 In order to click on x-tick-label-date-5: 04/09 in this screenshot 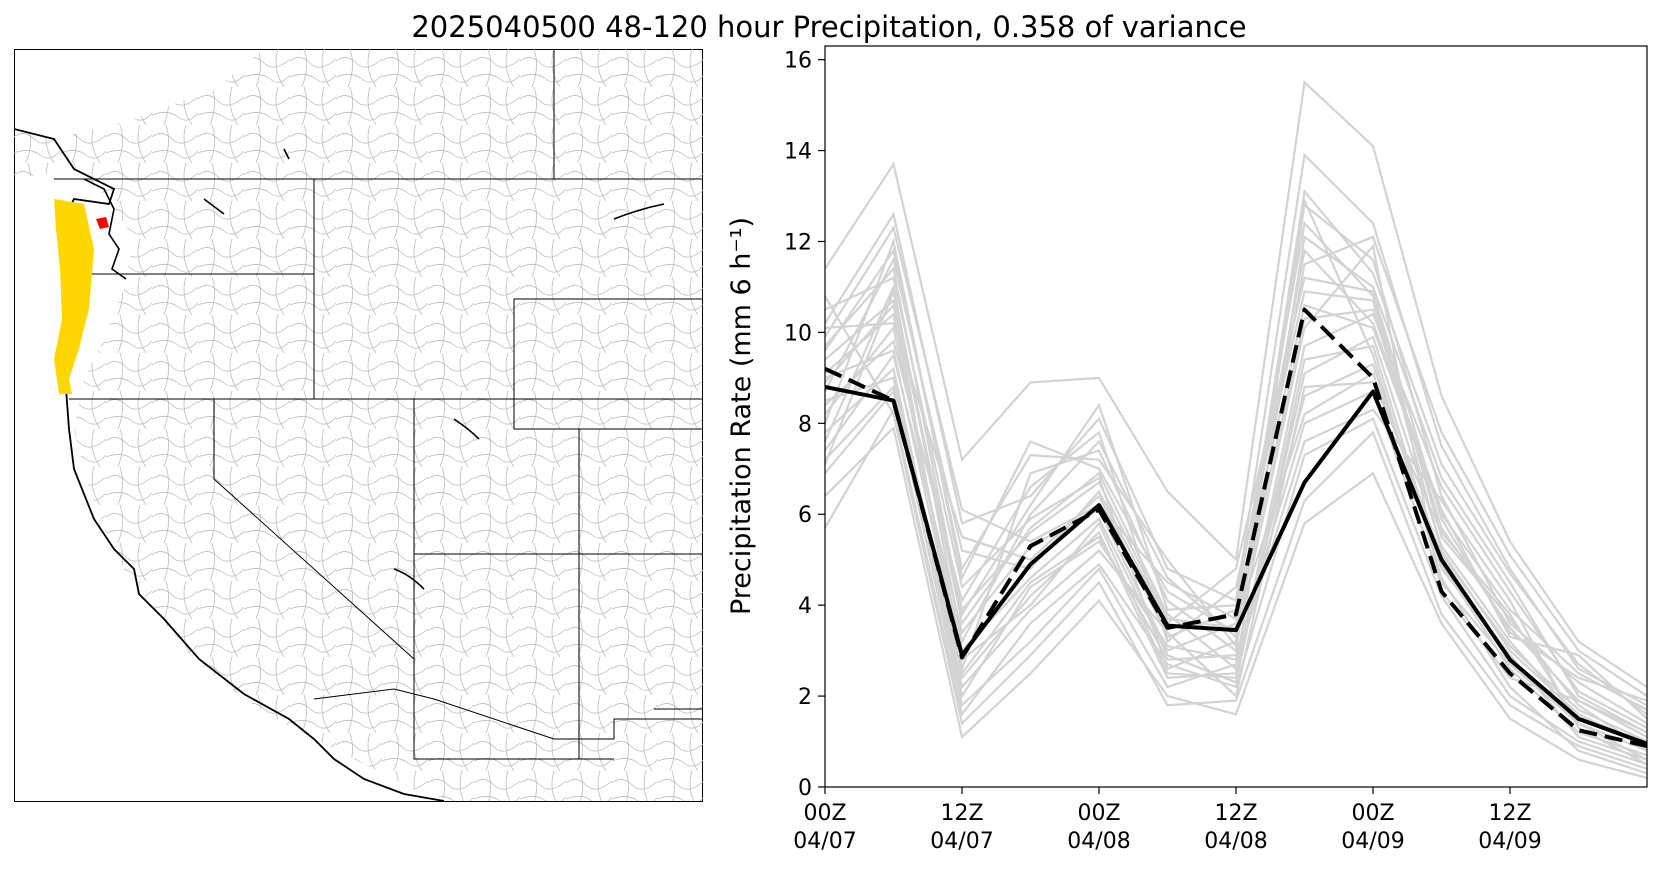, I will do `click(1509, 841)`.